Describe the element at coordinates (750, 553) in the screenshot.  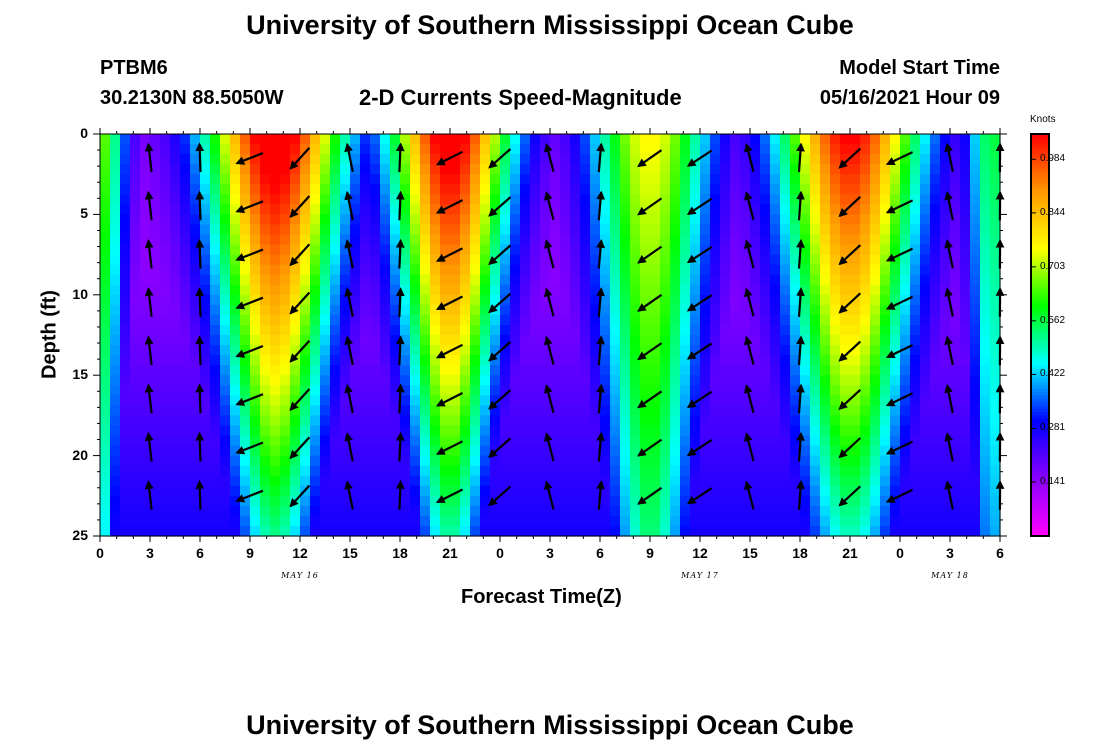
I see `x-tick-label: 15` at that location.